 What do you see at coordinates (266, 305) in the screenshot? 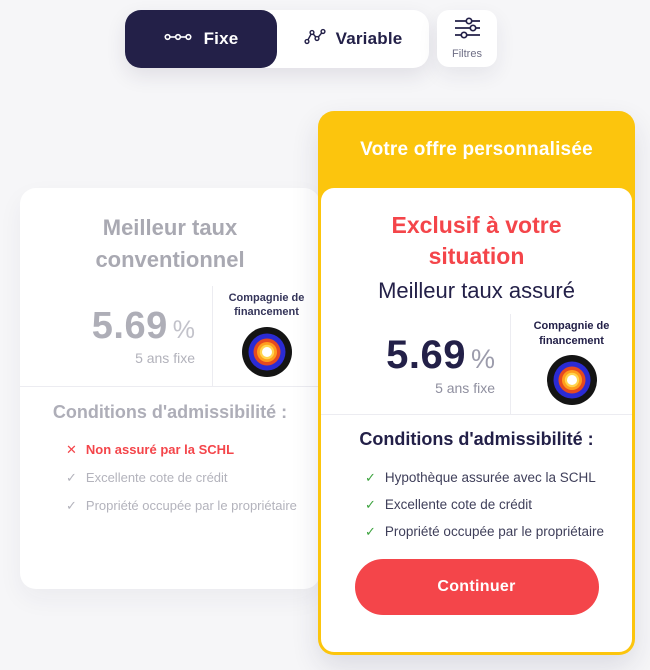
I see `conventional-lender-label: Compagnie de financement` at bounding box center [266, 305].